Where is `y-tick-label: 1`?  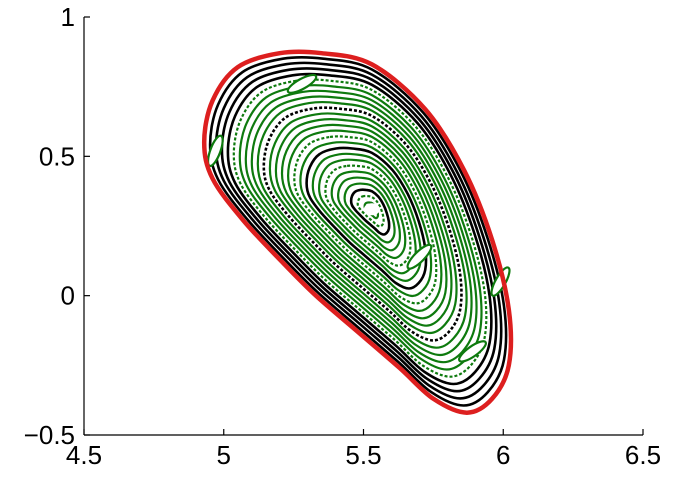 y-tick-label: 1 is located at coordinates (68, 17).